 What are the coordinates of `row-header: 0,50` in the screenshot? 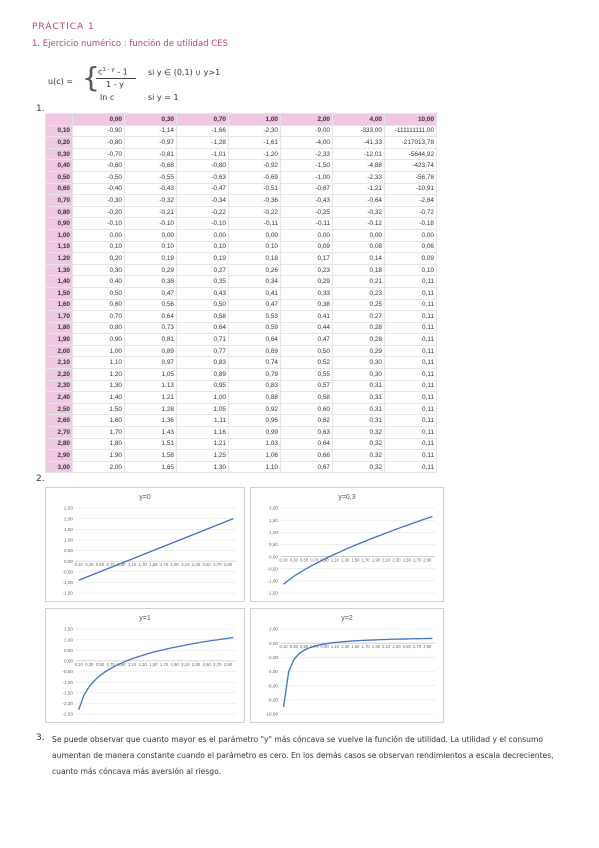 It's located at (59, 177).